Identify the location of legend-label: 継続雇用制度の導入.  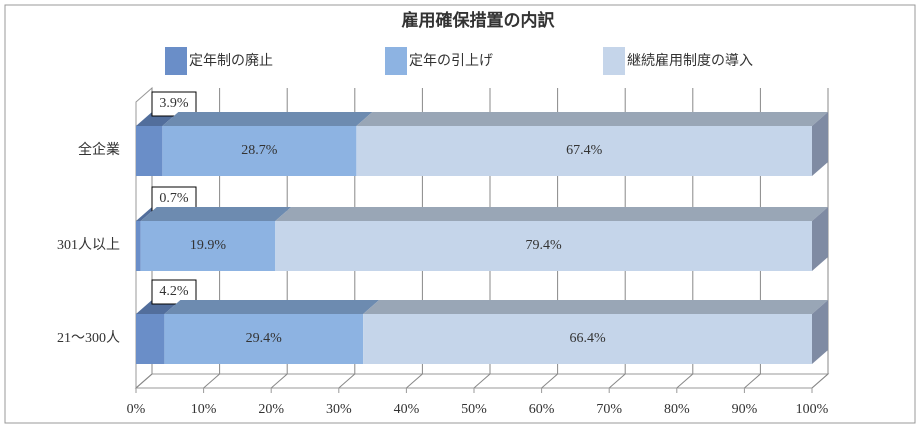
(690, 60).